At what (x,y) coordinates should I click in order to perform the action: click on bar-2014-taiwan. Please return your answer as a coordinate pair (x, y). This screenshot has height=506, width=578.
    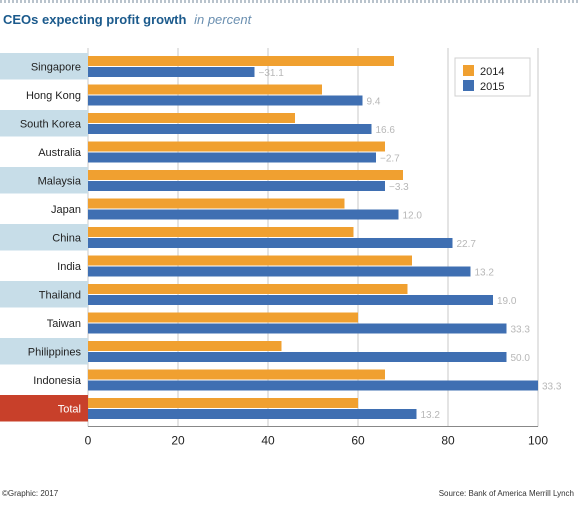
    Looking at the image, I should click on (223, 317).